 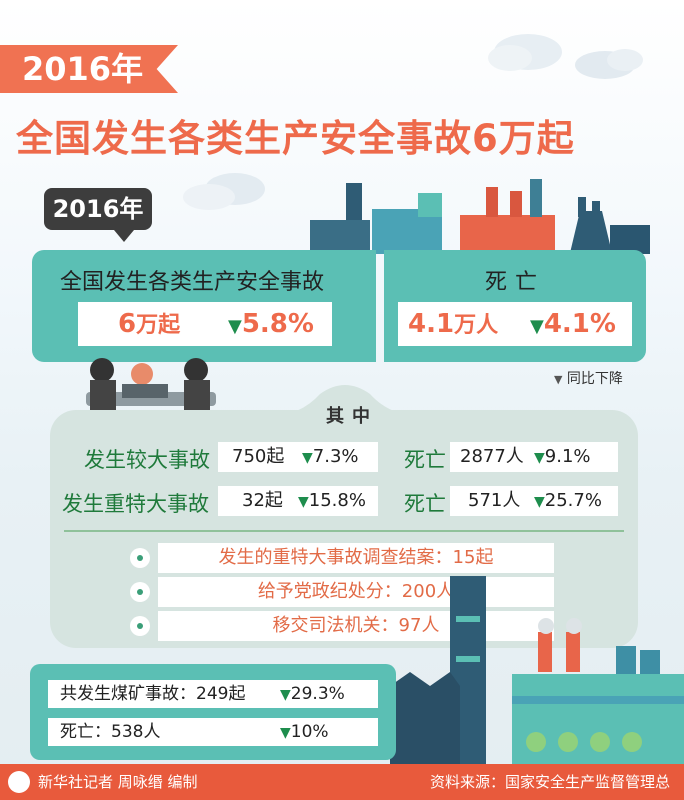 What do you see at coordinates (304, 732) in the screenshot?
I see `coal-deaths-change: ▼10%` at bounding box center [304, 732].